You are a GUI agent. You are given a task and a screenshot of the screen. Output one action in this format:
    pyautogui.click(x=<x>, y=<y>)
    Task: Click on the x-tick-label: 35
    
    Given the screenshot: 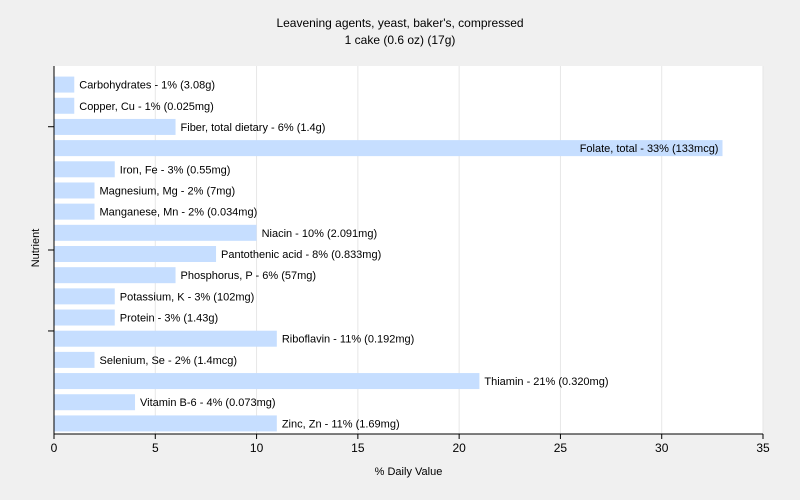 What is the action you would take?
    pyautogui.click(x=763, y=448)
    